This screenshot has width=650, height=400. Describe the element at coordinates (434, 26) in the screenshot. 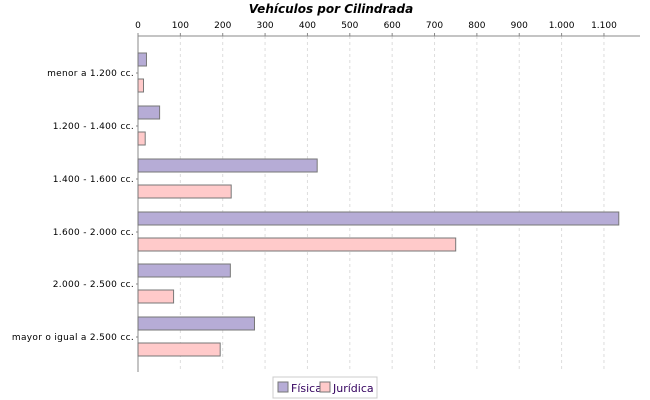

I see `tick-label: 700` at that location.